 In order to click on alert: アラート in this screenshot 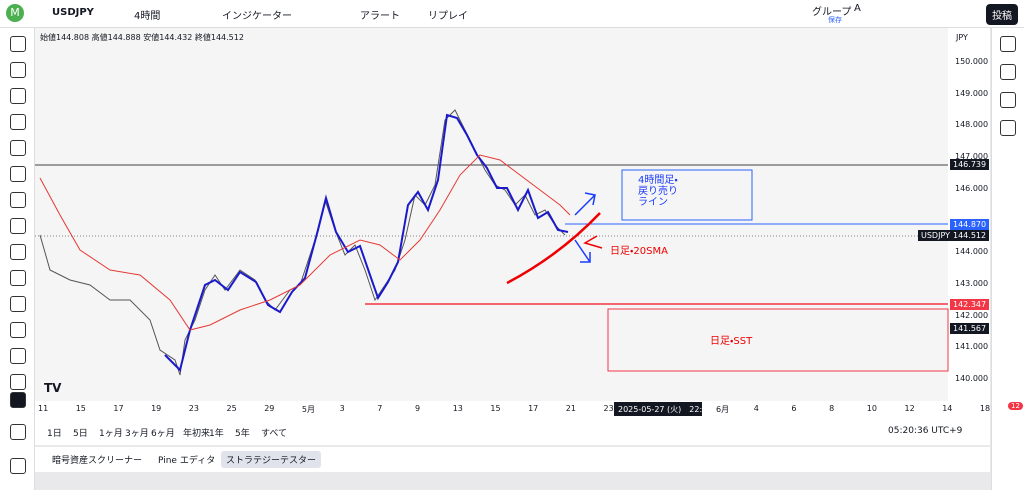, I will do `click(380, 16)`.